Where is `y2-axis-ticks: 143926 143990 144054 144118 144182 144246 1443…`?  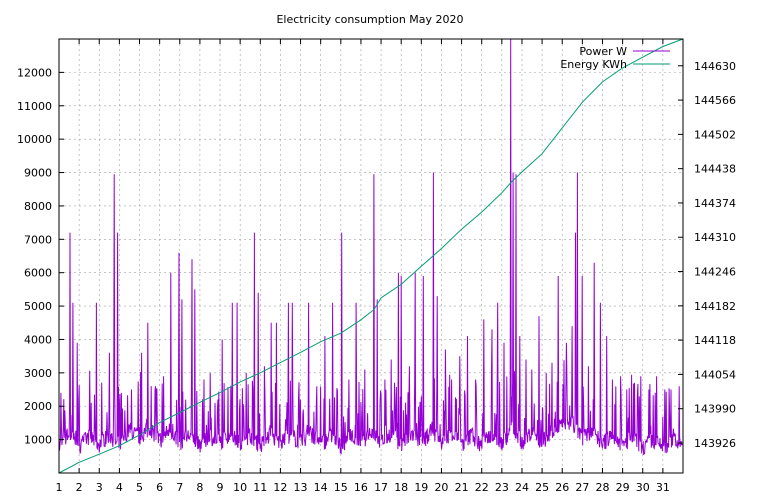
y2-axis-ticks: 143926 143990 144054 144118 144182 144246 1443… is located at coordinates (707, 255).